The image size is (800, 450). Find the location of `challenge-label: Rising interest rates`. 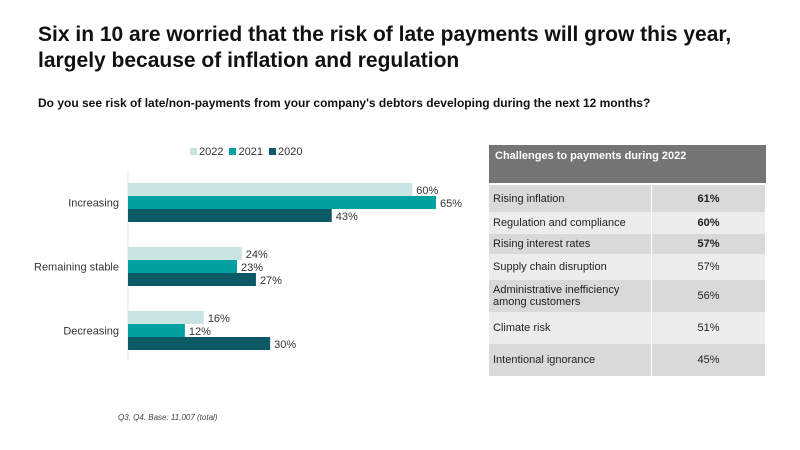

challenge-label: Rising interest rates is located at coordinates (570, 244).